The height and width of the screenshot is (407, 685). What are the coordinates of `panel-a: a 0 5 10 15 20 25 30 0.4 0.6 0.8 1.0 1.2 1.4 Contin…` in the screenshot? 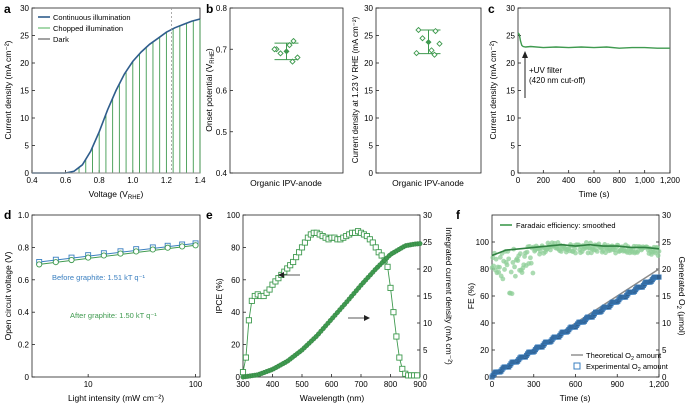 It's located at (104, 101).